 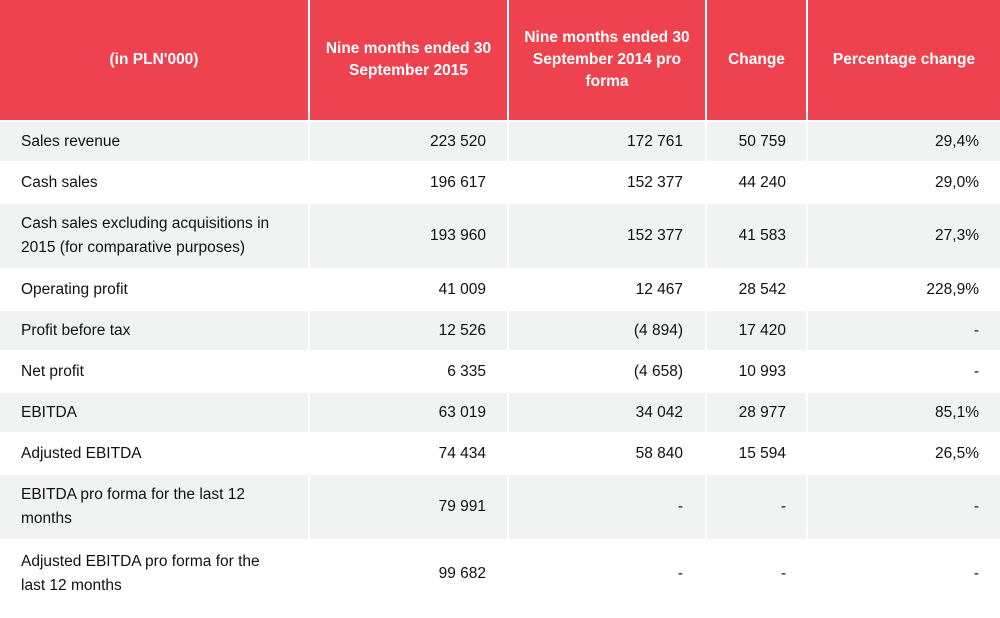 I want to click on row-label: Profit before tax, so click(x=154, y=330).